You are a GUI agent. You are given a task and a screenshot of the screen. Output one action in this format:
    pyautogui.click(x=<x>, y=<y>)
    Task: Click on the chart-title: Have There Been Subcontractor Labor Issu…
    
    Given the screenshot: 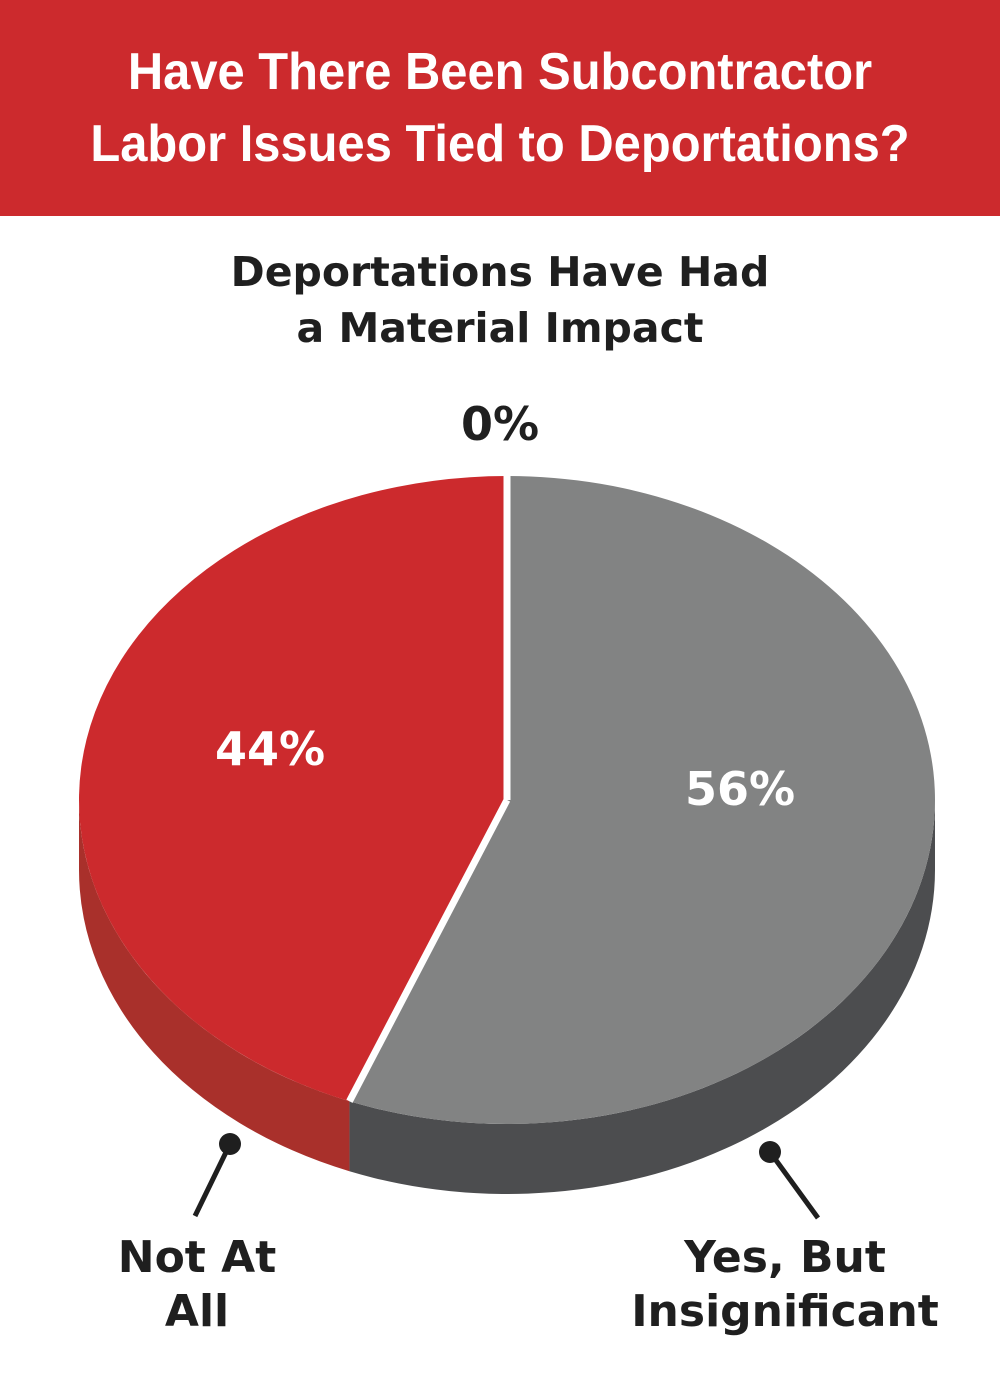 What is the action you would take?
    pyautogui.click(x=499, y=108)
    